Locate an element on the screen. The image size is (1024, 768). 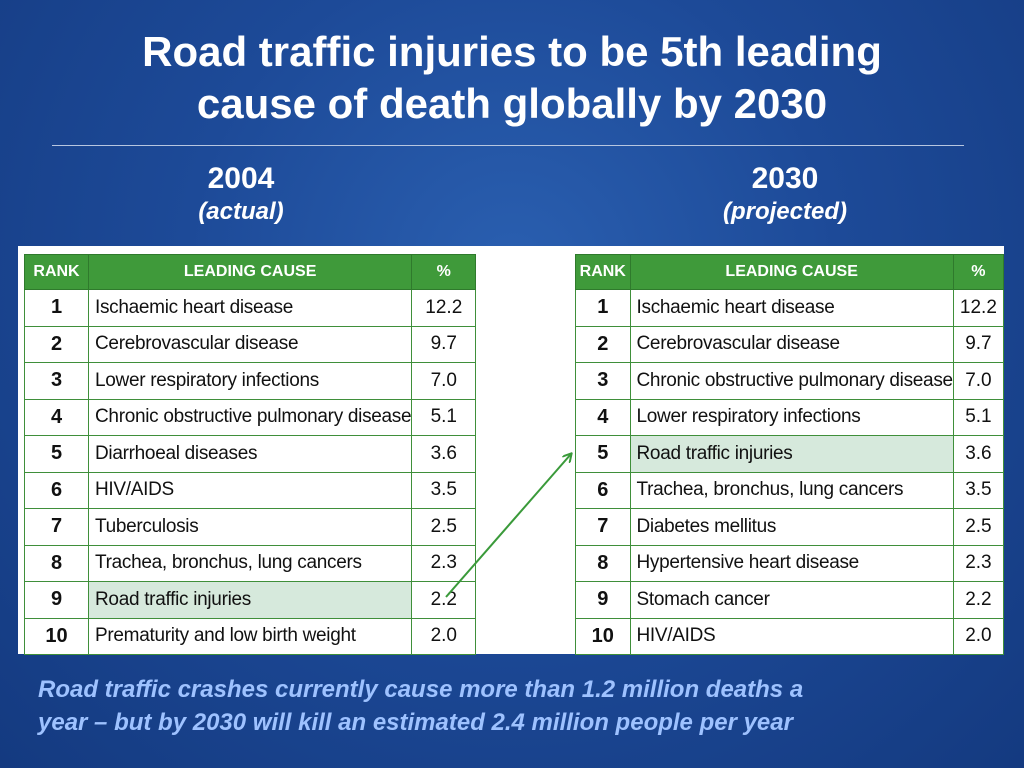
year-label: 2004 is located at coordinates (241, 178).